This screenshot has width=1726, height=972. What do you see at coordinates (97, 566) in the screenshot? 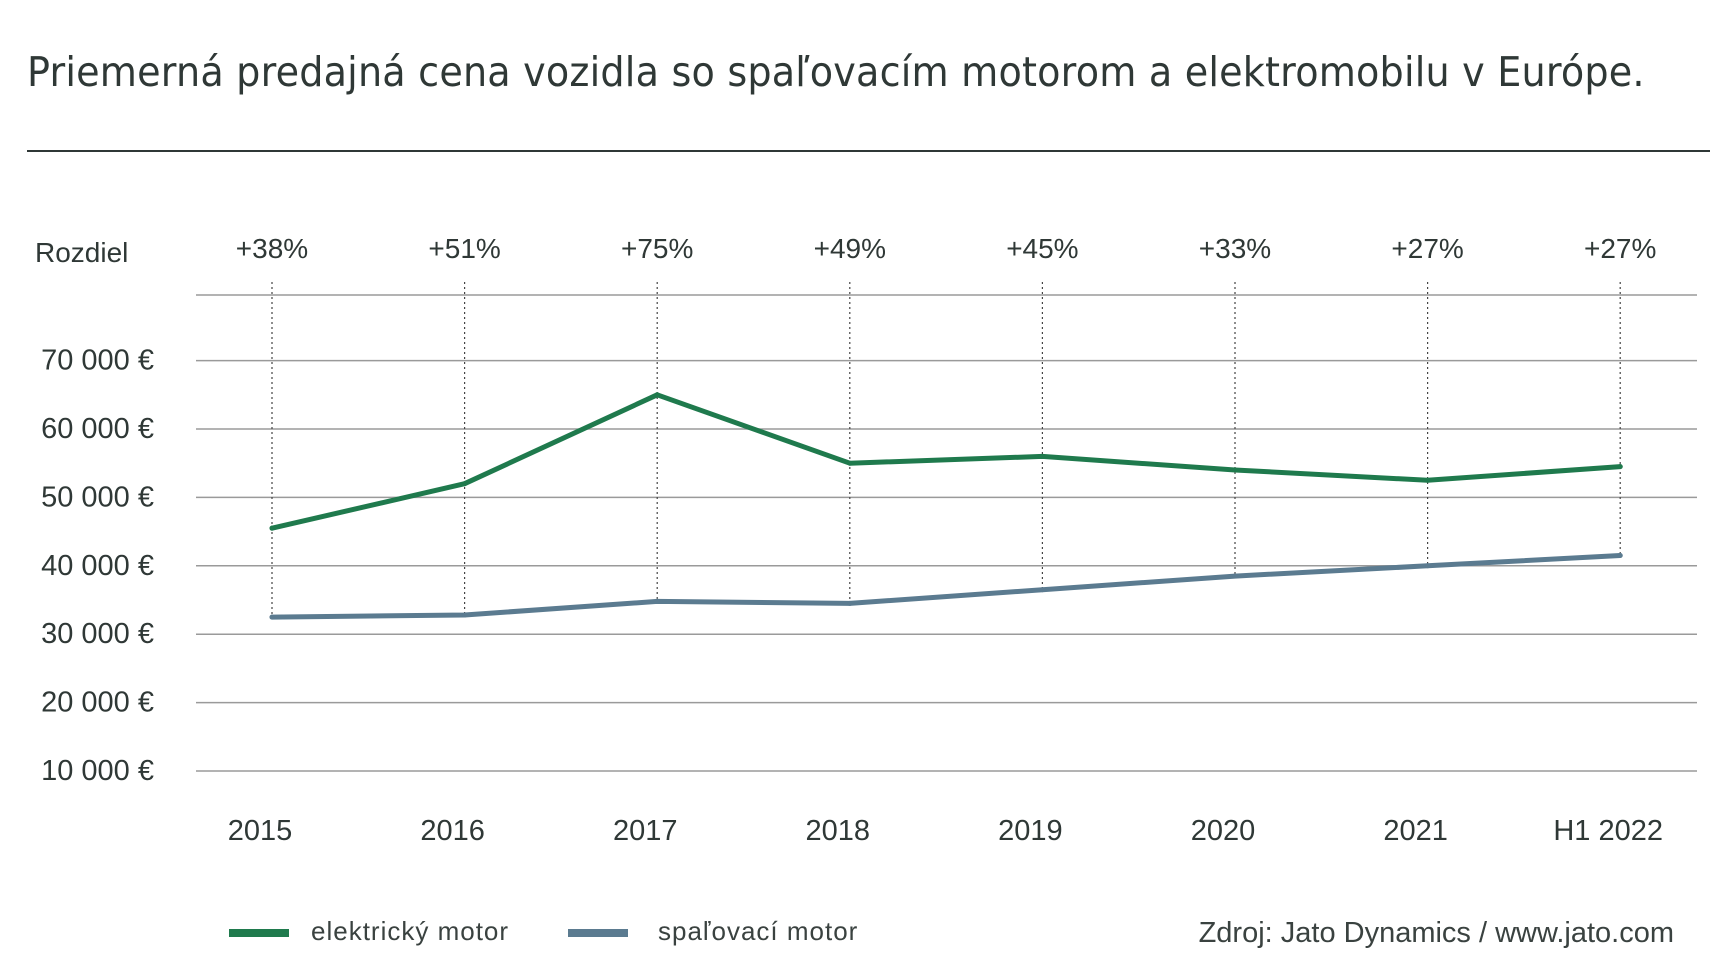
I see `y-tick-label: 40 000 €` at bounding box center [97, 566].